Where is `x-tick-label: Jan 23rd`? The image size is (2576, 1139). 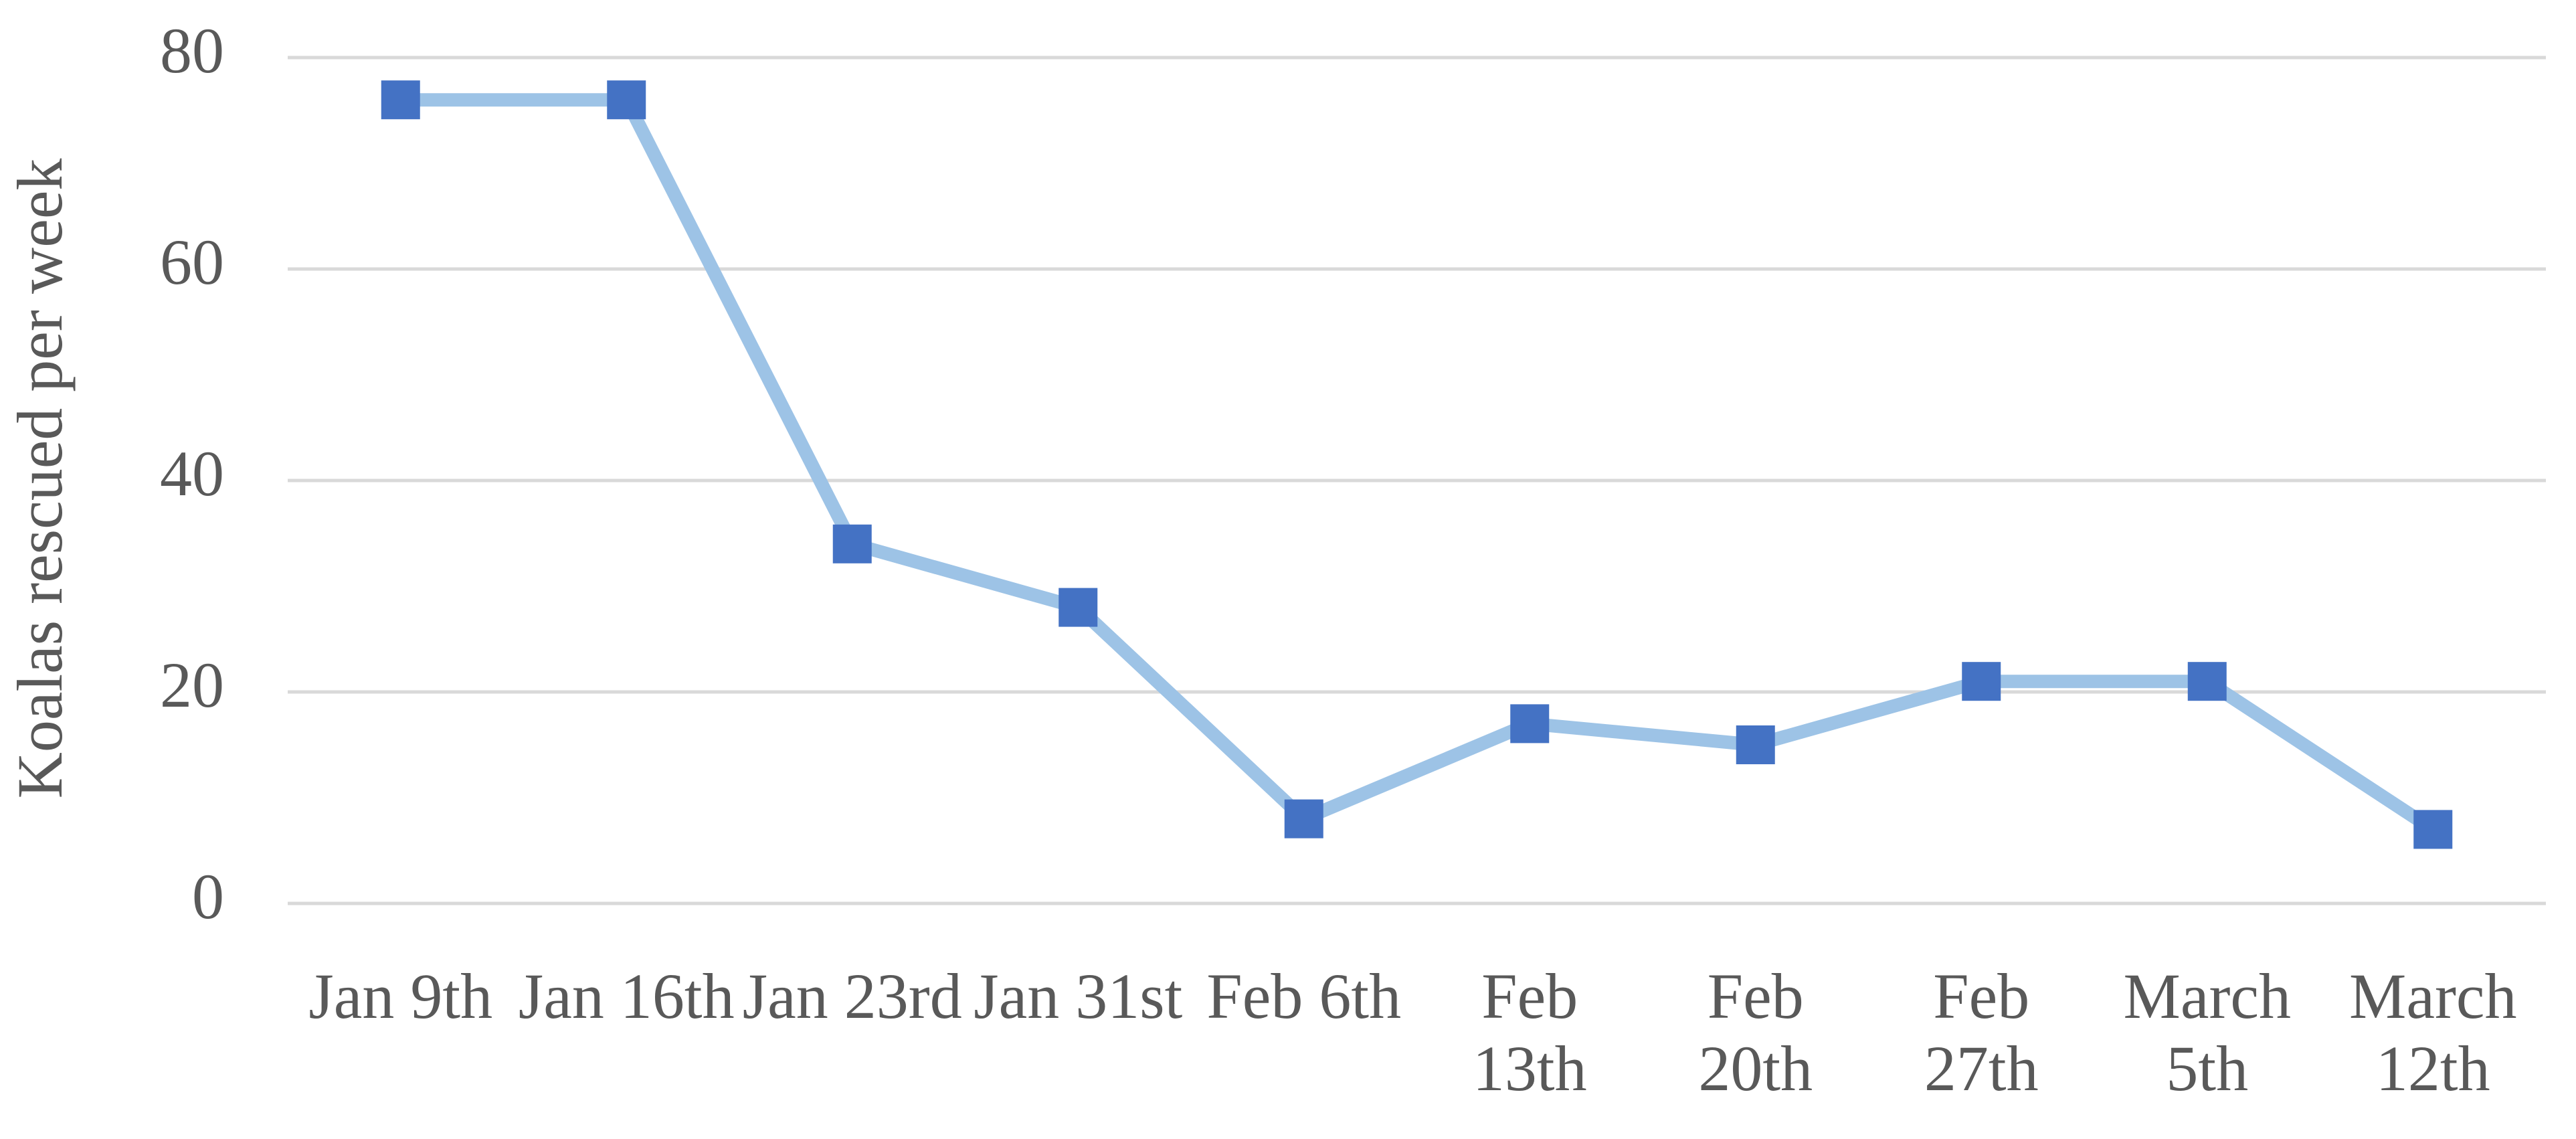
x-tick-label: Jan 23rd is located at coordinates (852, 996).